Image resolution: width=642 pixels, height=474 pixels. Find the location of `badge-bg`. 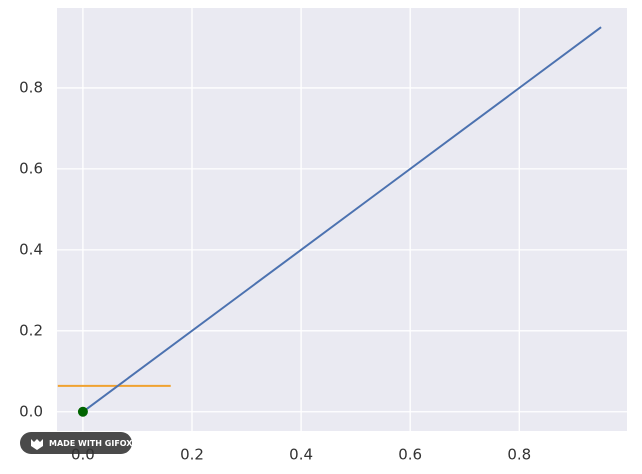

badge-bg is located at coordinates (76, 443).